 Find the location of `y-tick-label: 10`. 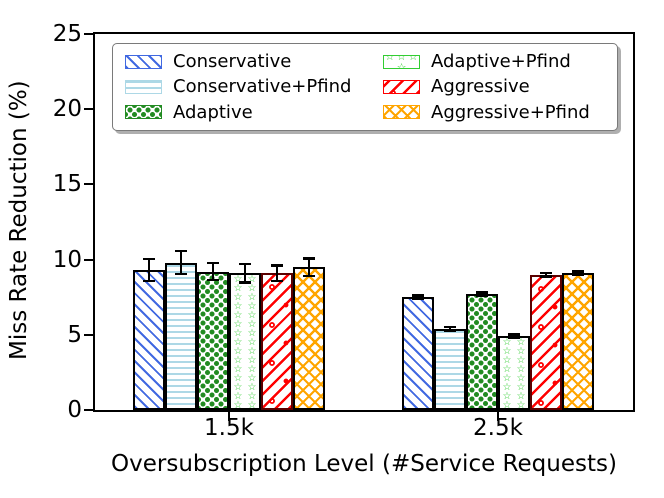

y-tick-label: 10 is located at coordinates (67, 259).